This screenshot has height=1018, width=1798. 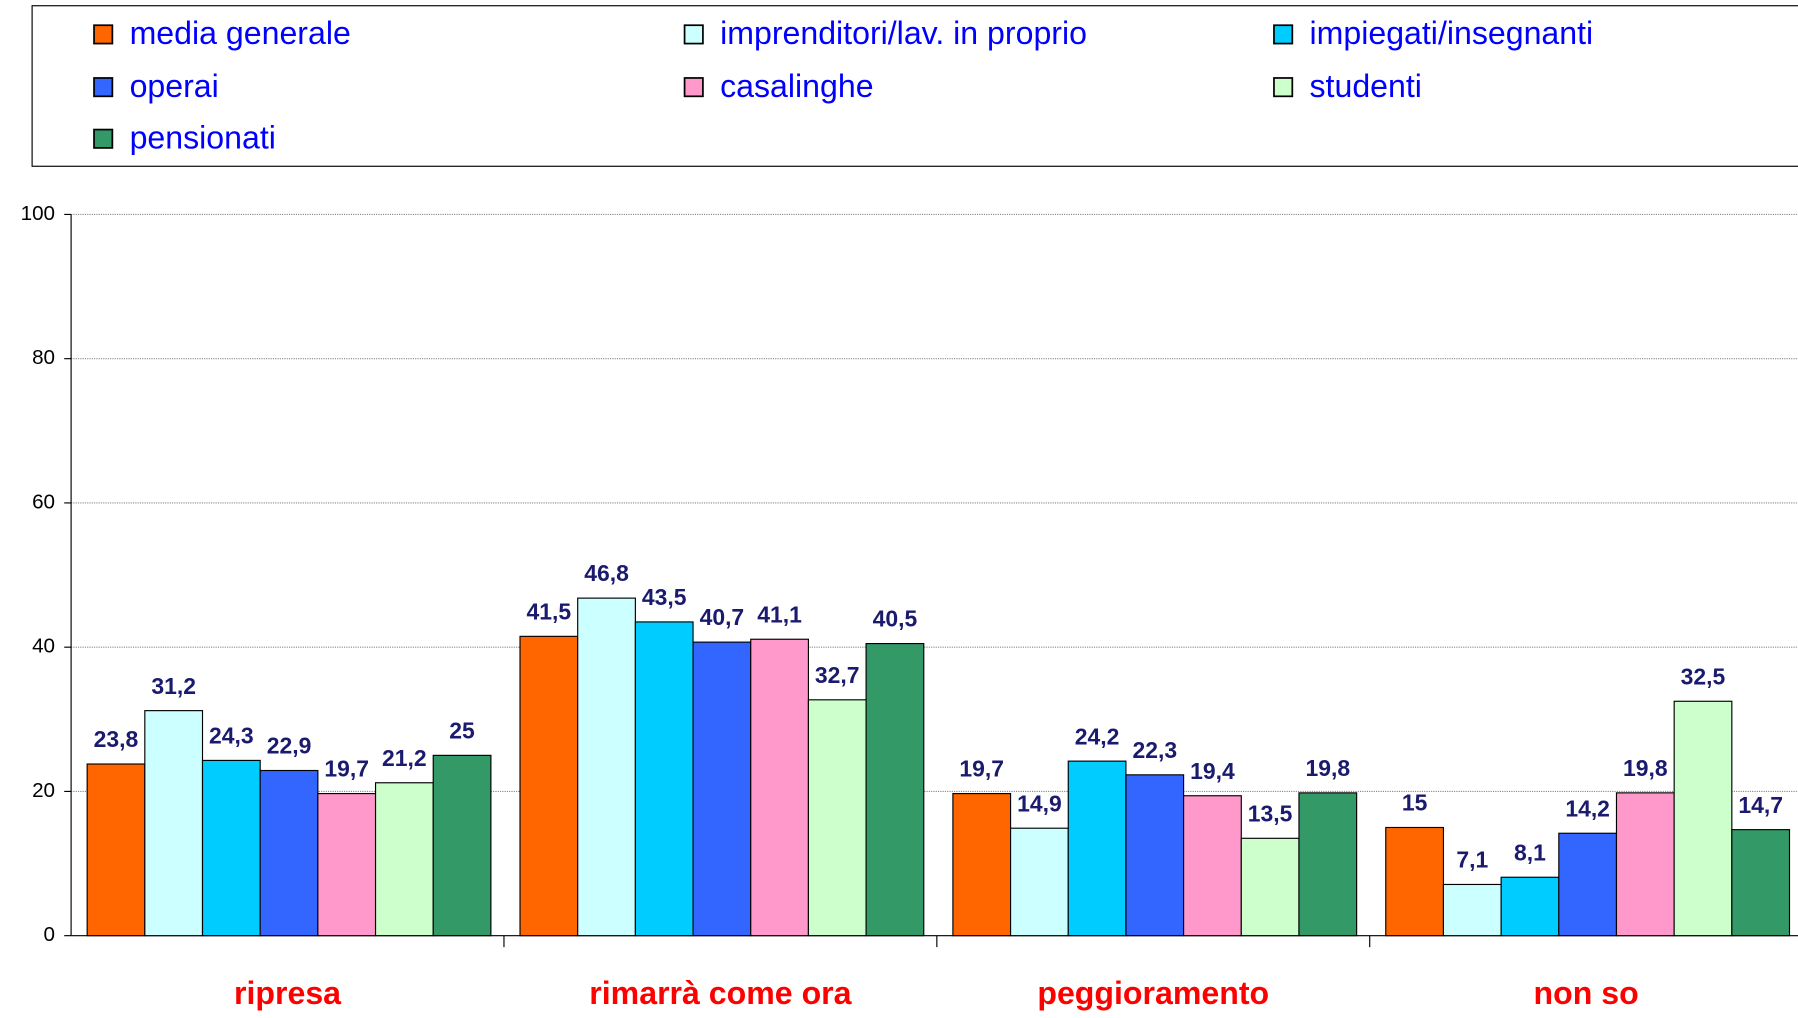 What do you see at coordinates (1472, 860) in the screenshot?
I see `data-label: 7,1` at bounding box center [1472, 860].